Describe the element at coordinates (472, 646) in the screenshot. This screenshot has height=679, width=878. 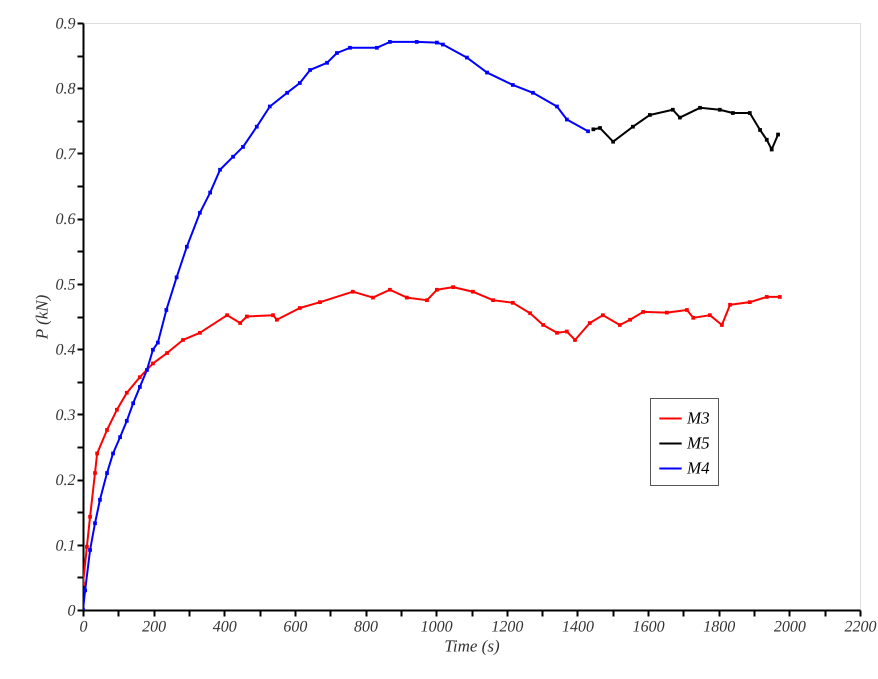
I see `x-axis-title: Time (s)` at that location.